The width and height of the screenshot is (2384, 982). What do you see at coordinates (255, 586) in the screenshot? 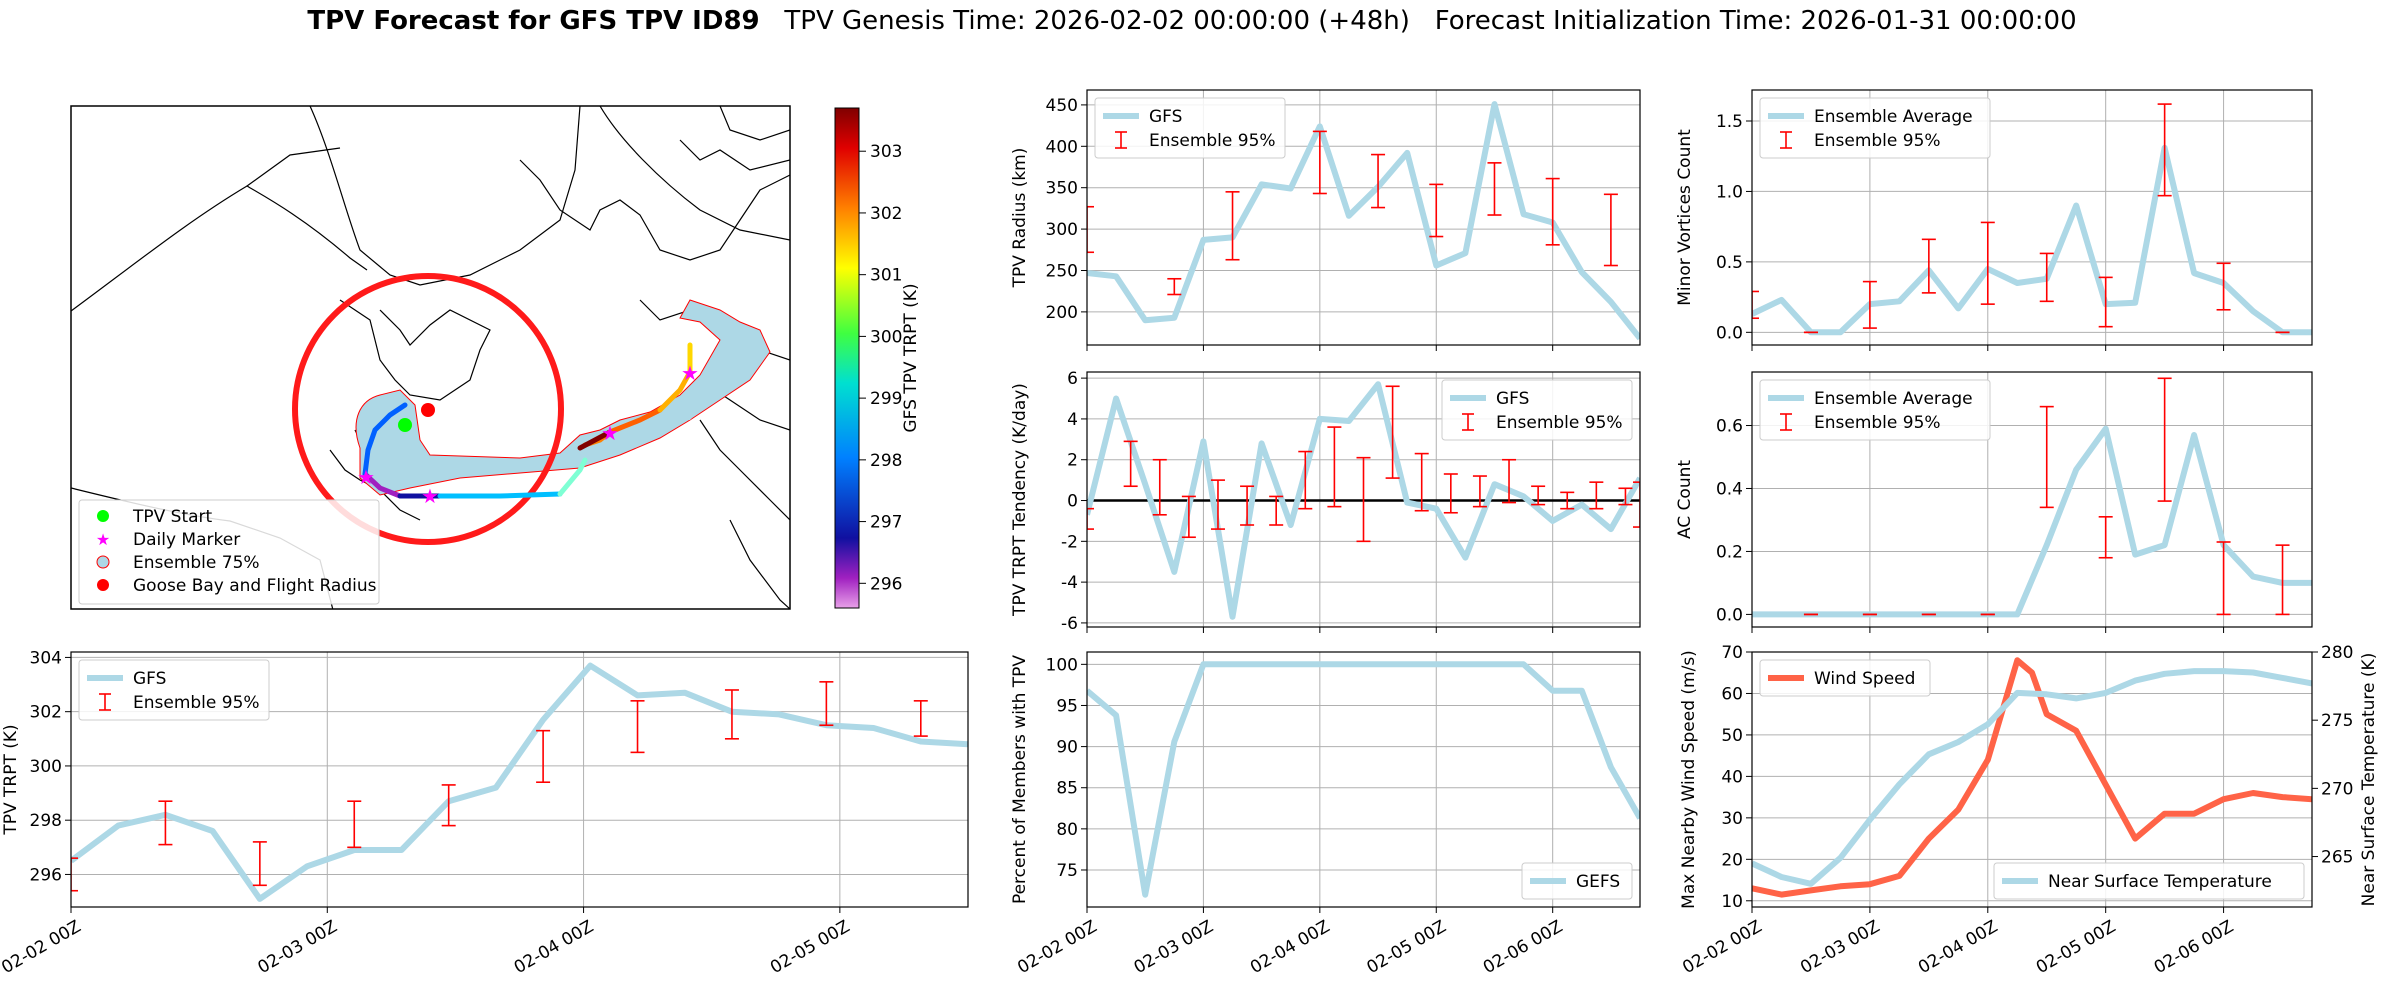
I see `legend-goose-bay: Goose Bay and Flight Radius` at bounding box center [255, 586].